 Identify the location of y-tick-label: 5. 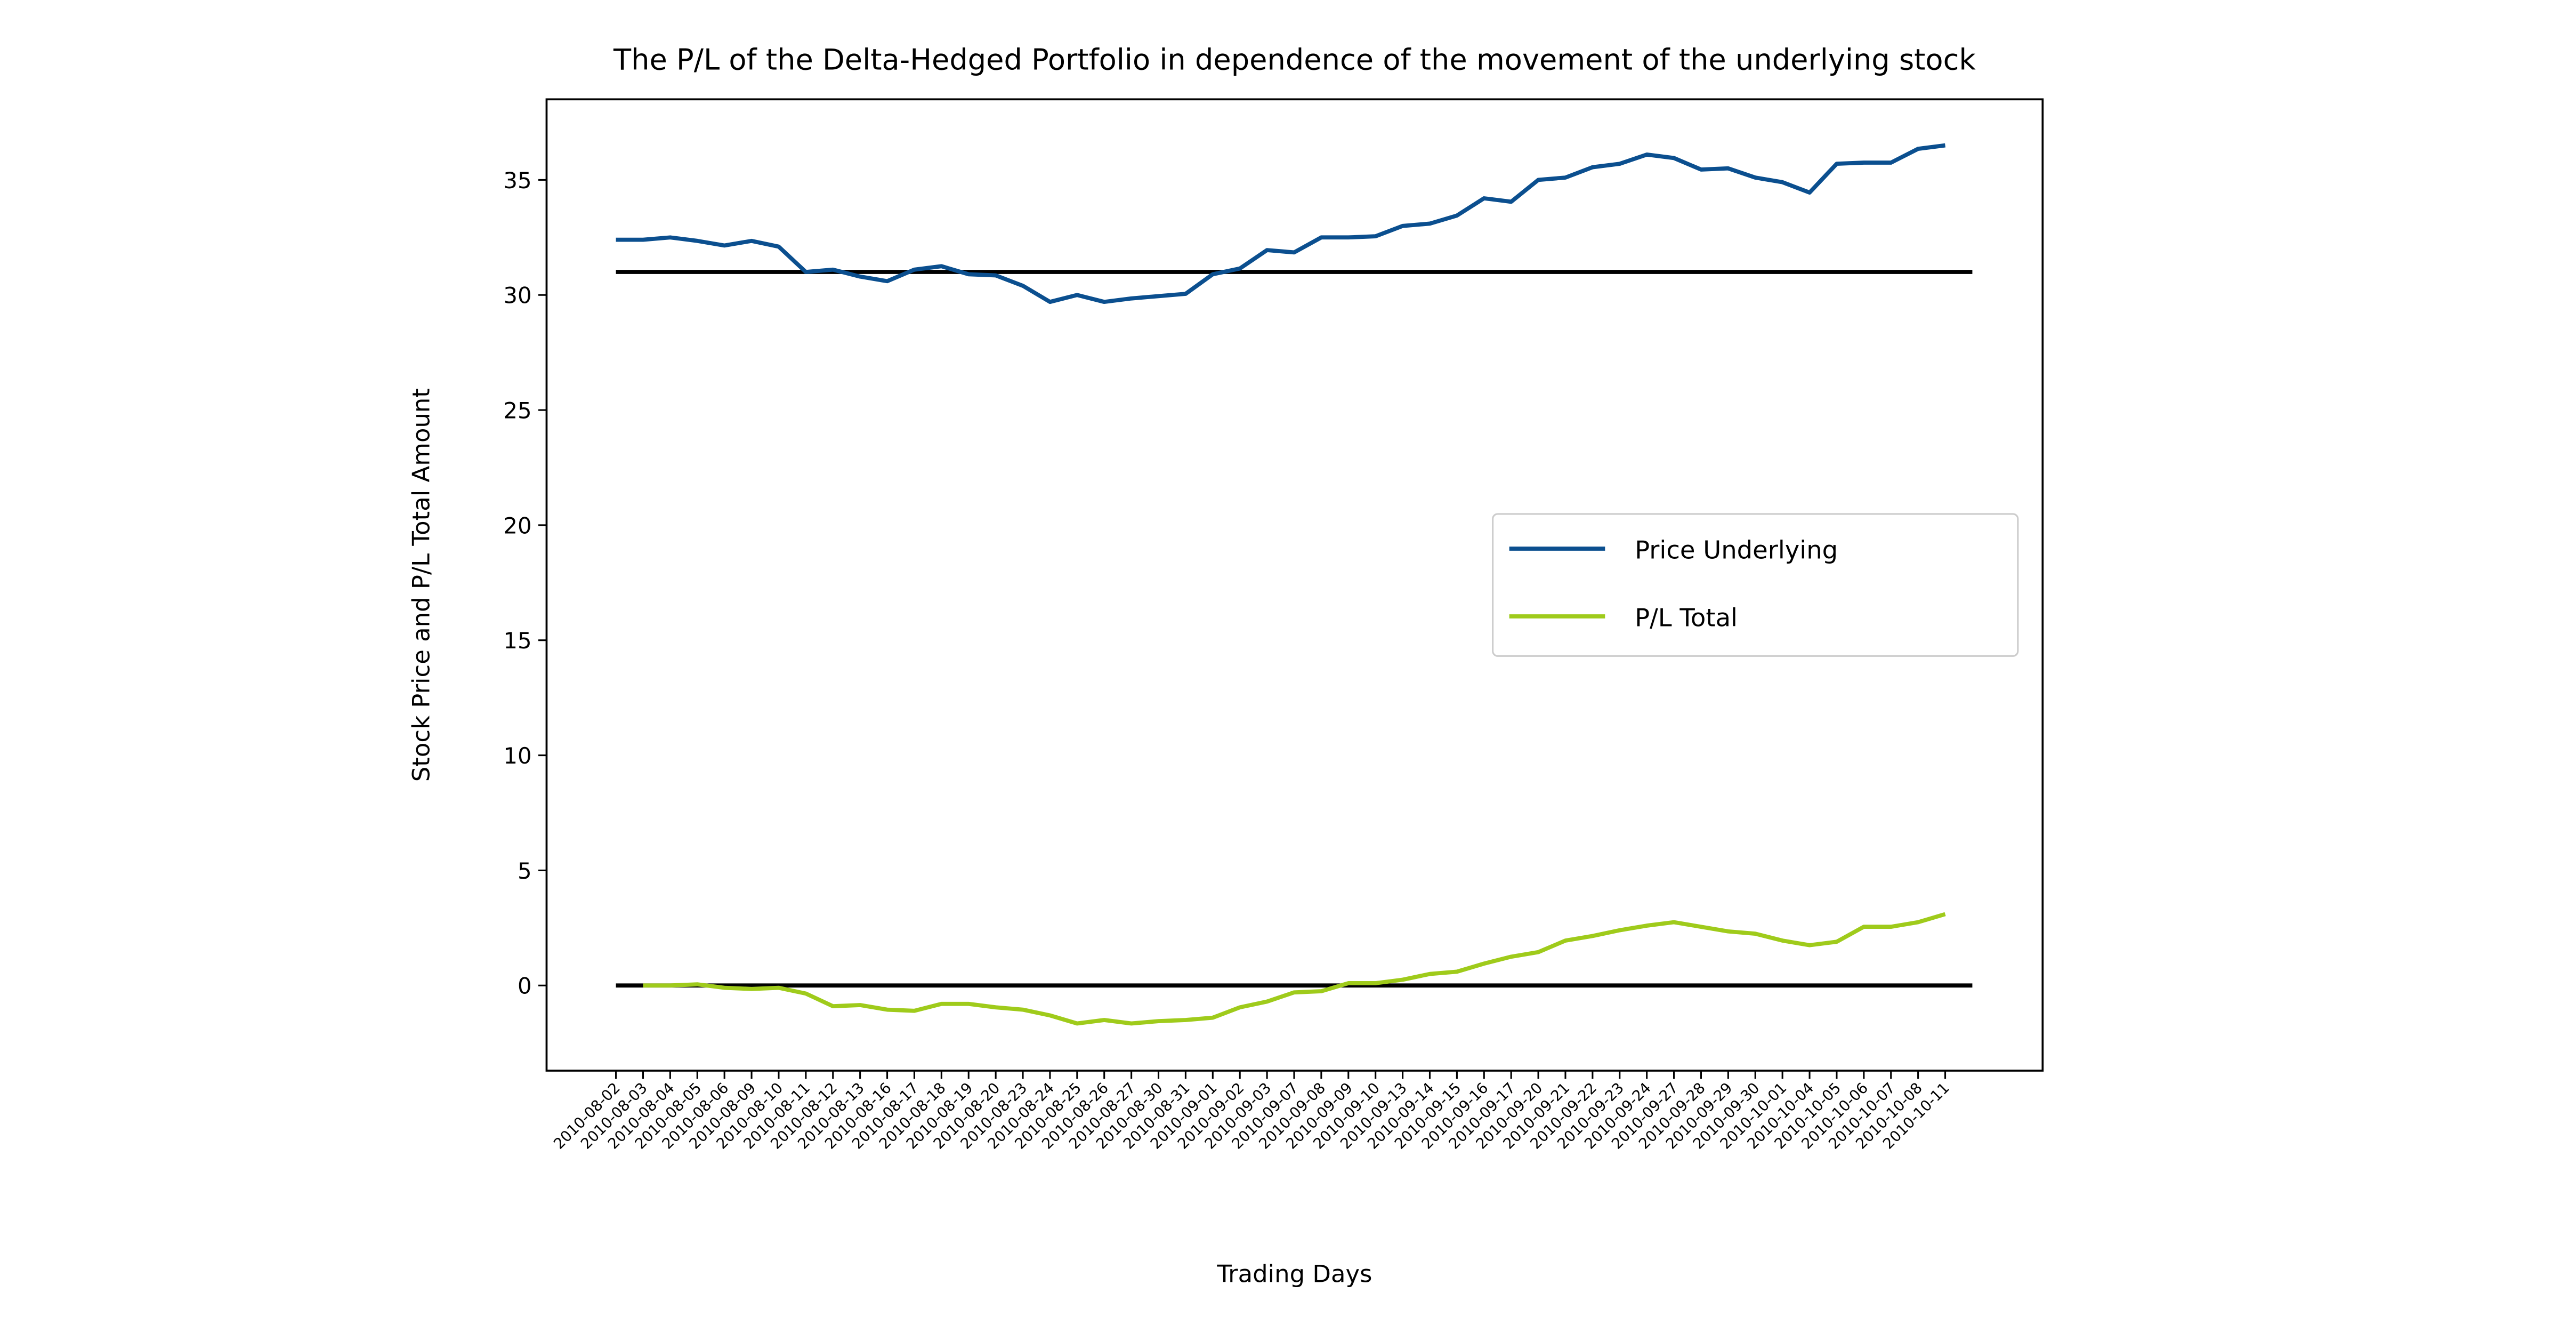
(525, 871).